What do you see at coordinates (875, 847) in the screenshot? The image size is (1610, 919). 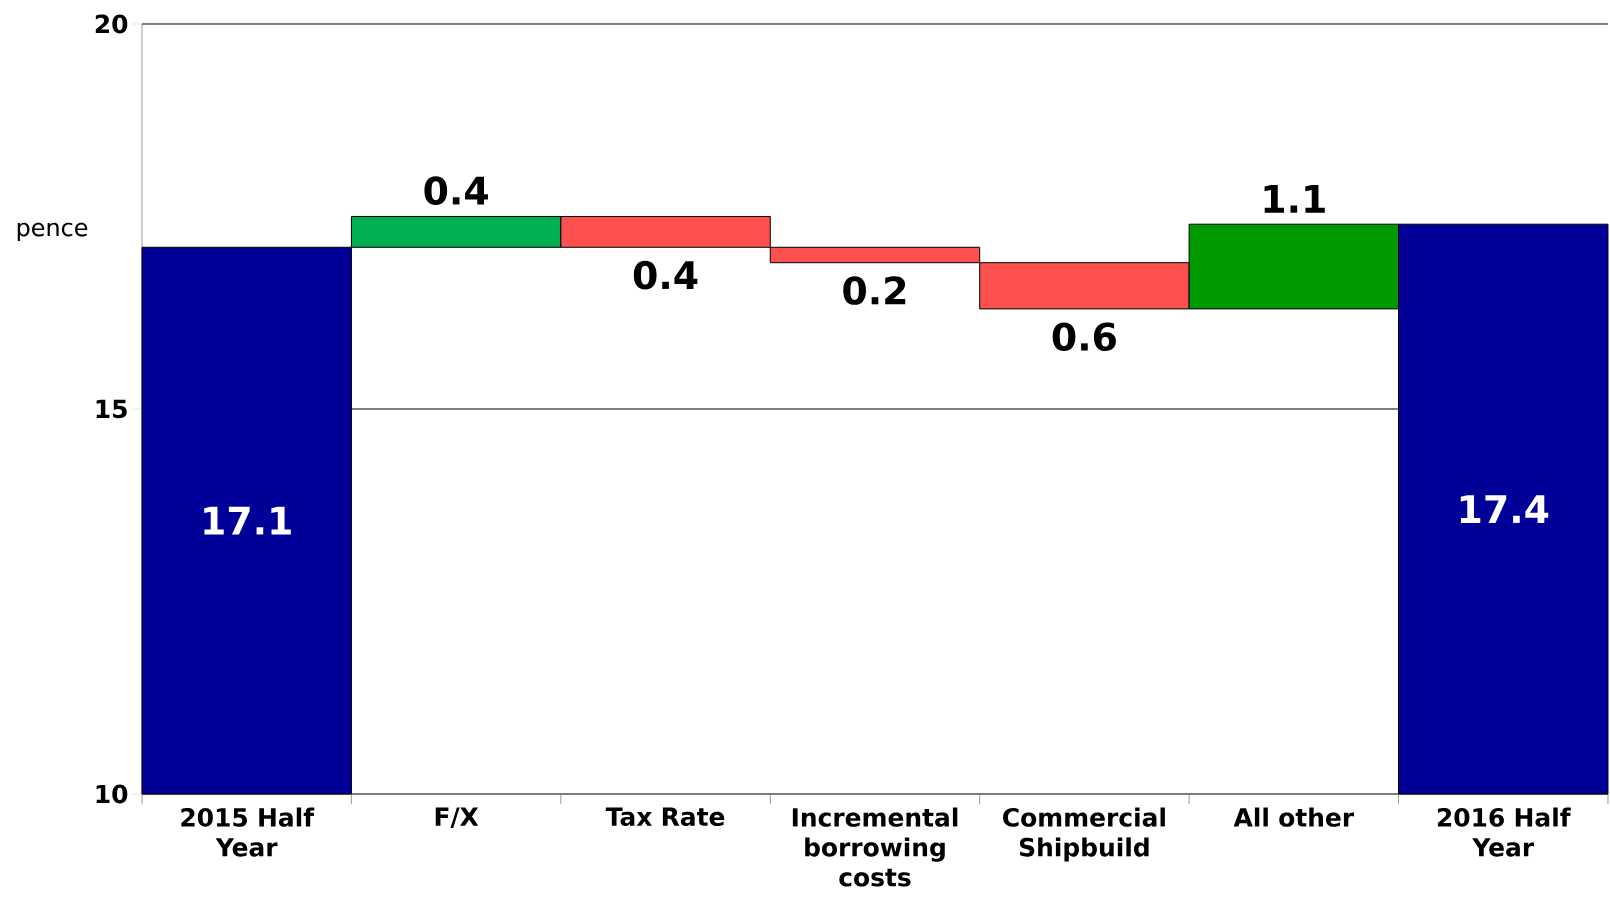 I see `x-tick-label: Incremental borrowing costs` at bounding box center [875, 847].